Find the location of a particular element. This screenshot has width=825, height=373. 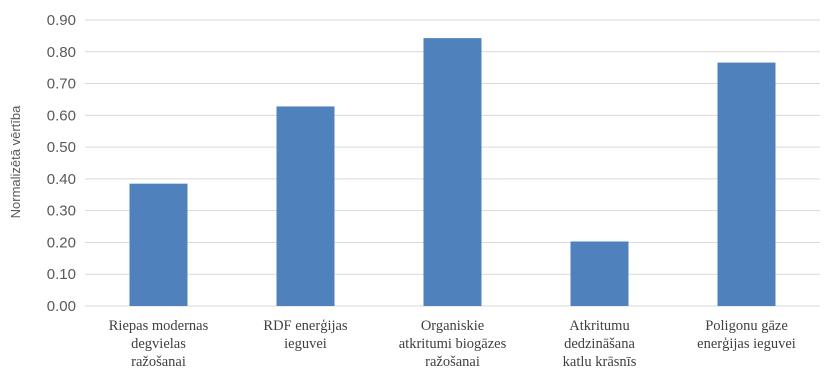

x-tick-label-line: atkritumi biogāzes is located at coordinates (453, 344).